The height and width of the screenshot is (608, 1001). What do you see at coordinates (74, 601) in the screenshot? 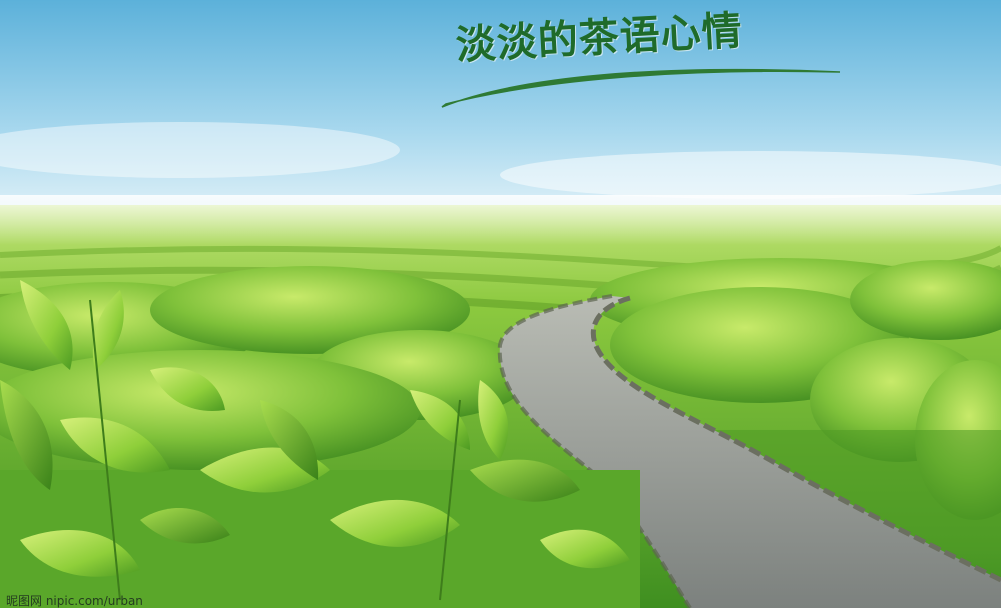
I see `watermark: 昵图网 nipic.com/urban` at bounding box center [74, 601].